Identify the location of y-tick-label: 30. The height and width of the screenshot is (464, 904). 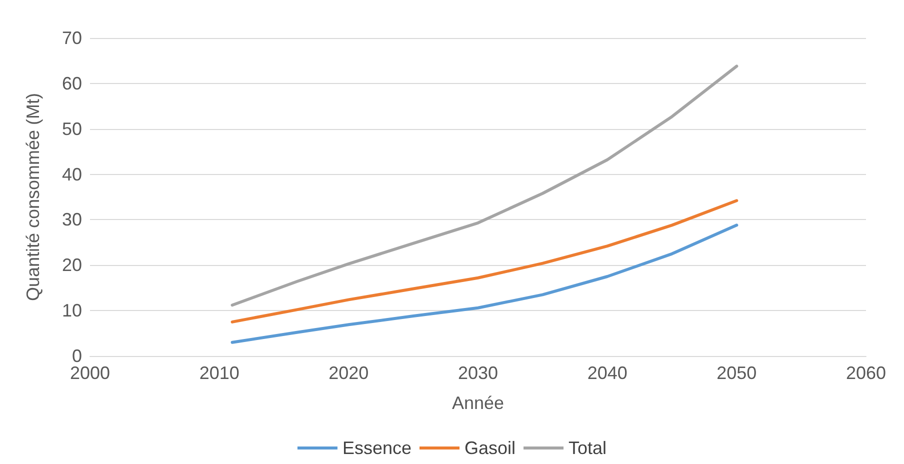
(72, 220).